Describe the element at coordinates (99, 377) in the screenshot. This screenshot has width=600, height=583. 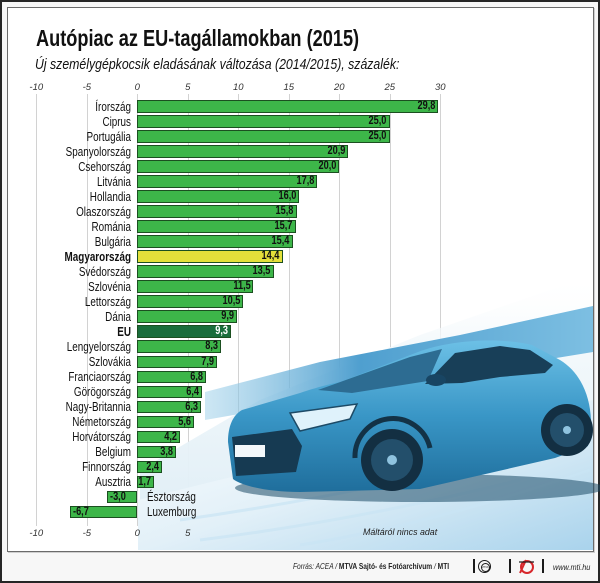
I see `category-label: Franciaország` at that location.